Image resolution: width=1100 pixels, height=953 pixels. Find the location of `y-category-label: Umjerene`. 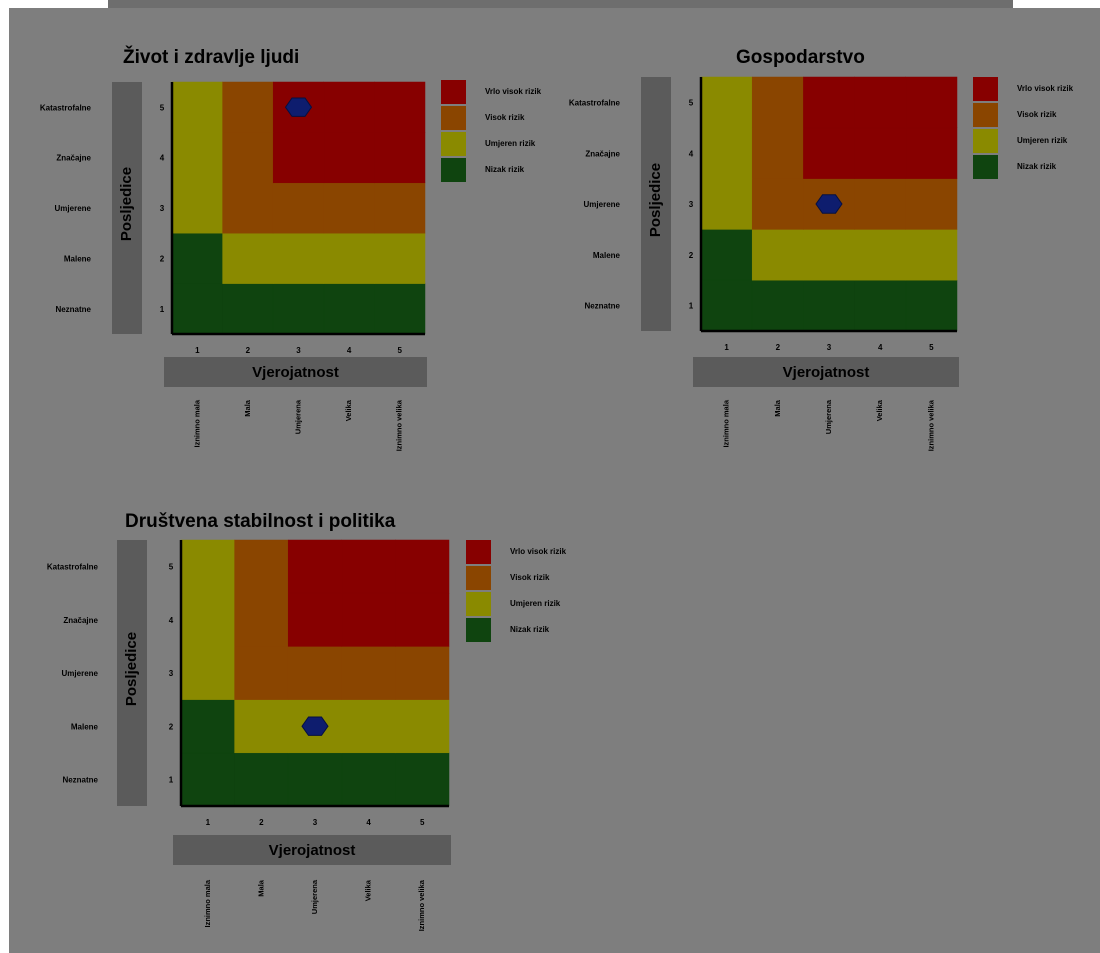

y-category-label: Umjerene is located at coordinates (602, 204).